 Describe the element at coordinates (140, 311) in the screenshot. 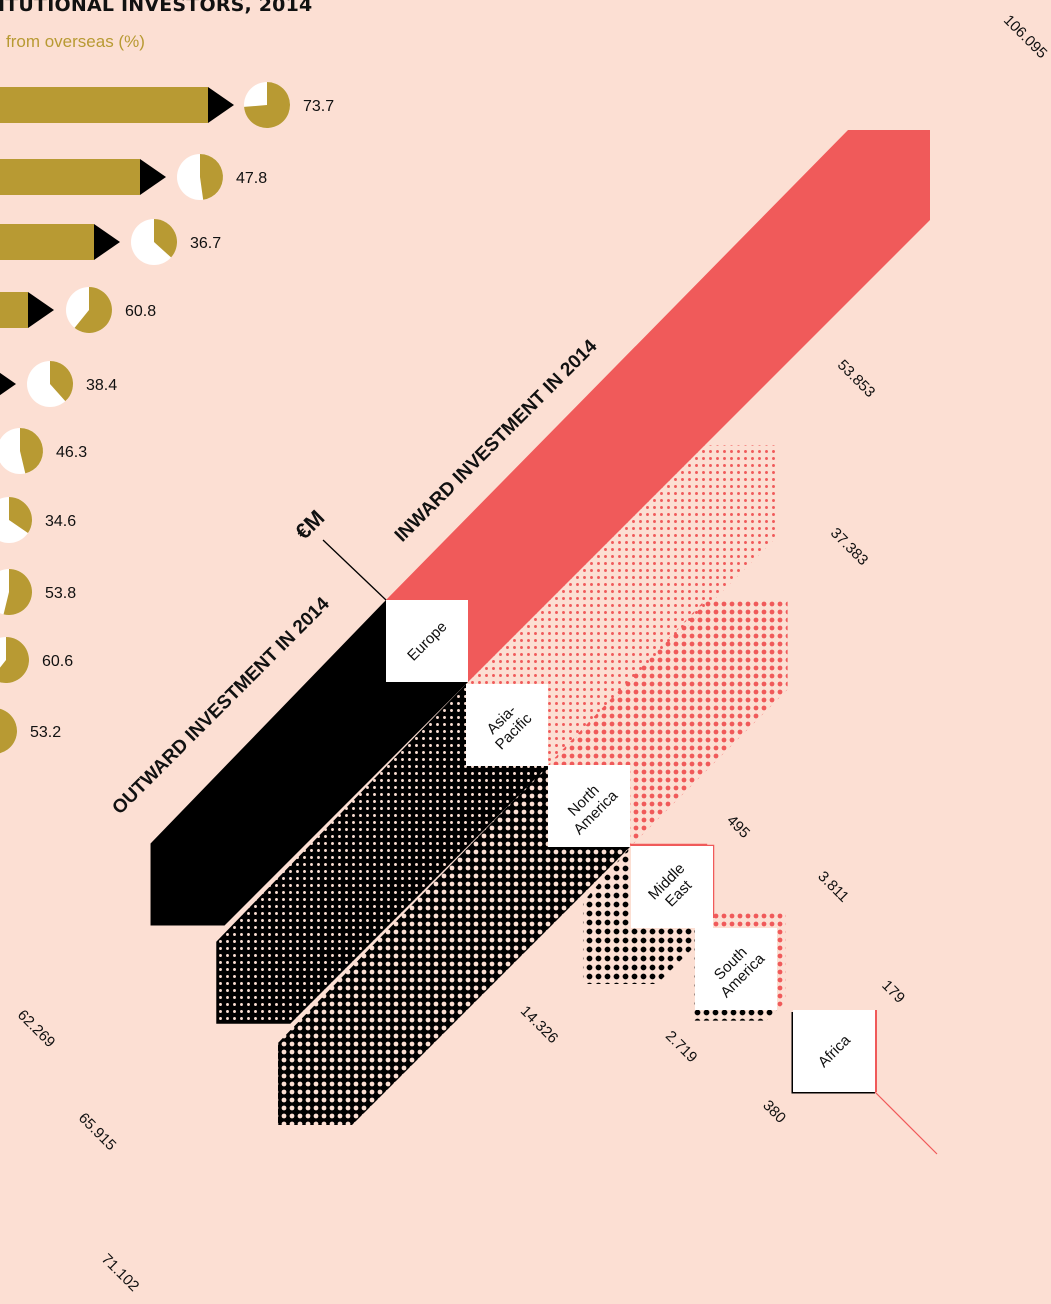

I see `pie-value-label: 60.8` at that location.